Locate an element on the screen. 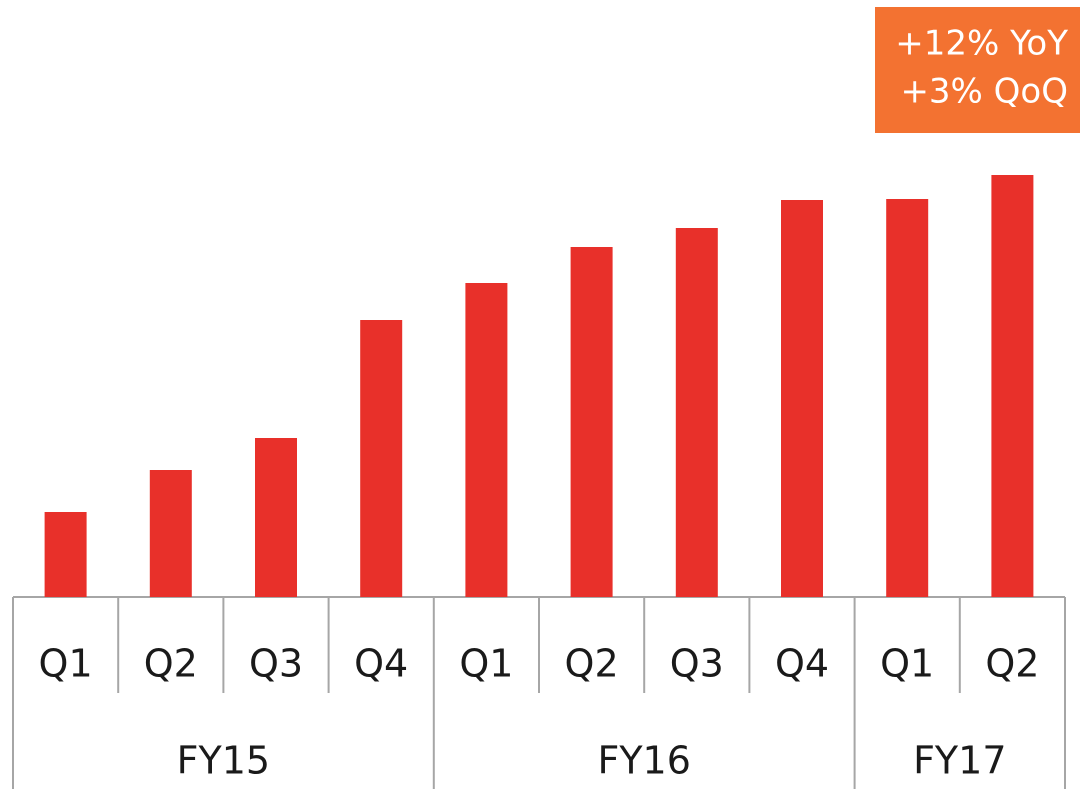  annotation: +12% YoY is located at coordinates (981, 44).